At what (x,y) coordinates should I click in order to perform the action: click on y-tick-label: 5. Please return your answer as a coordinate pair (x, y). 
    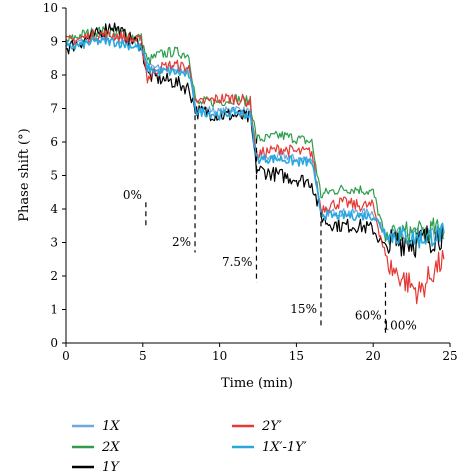
    Looking at the image, I should click on (54, 176).